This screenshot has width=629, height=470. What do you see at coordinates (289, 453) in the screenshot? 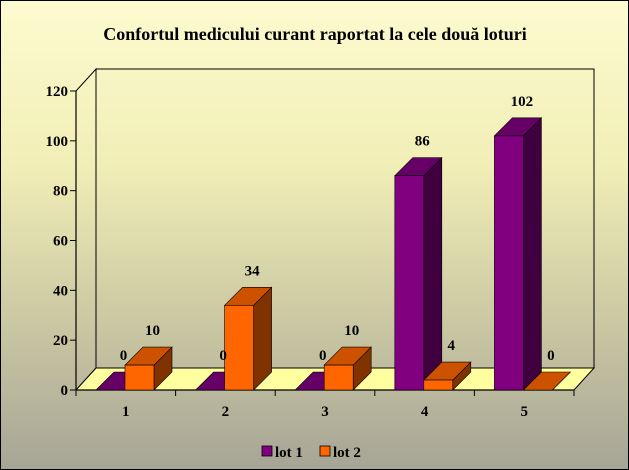
I see `legend-label: lot 1` at bounding box center [289, 453].